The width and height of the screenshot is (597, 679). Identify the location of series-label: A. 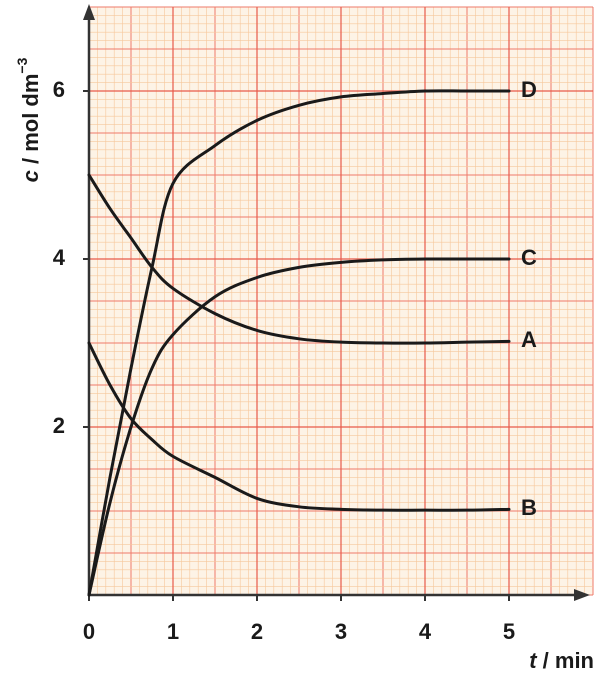
(529, 339).